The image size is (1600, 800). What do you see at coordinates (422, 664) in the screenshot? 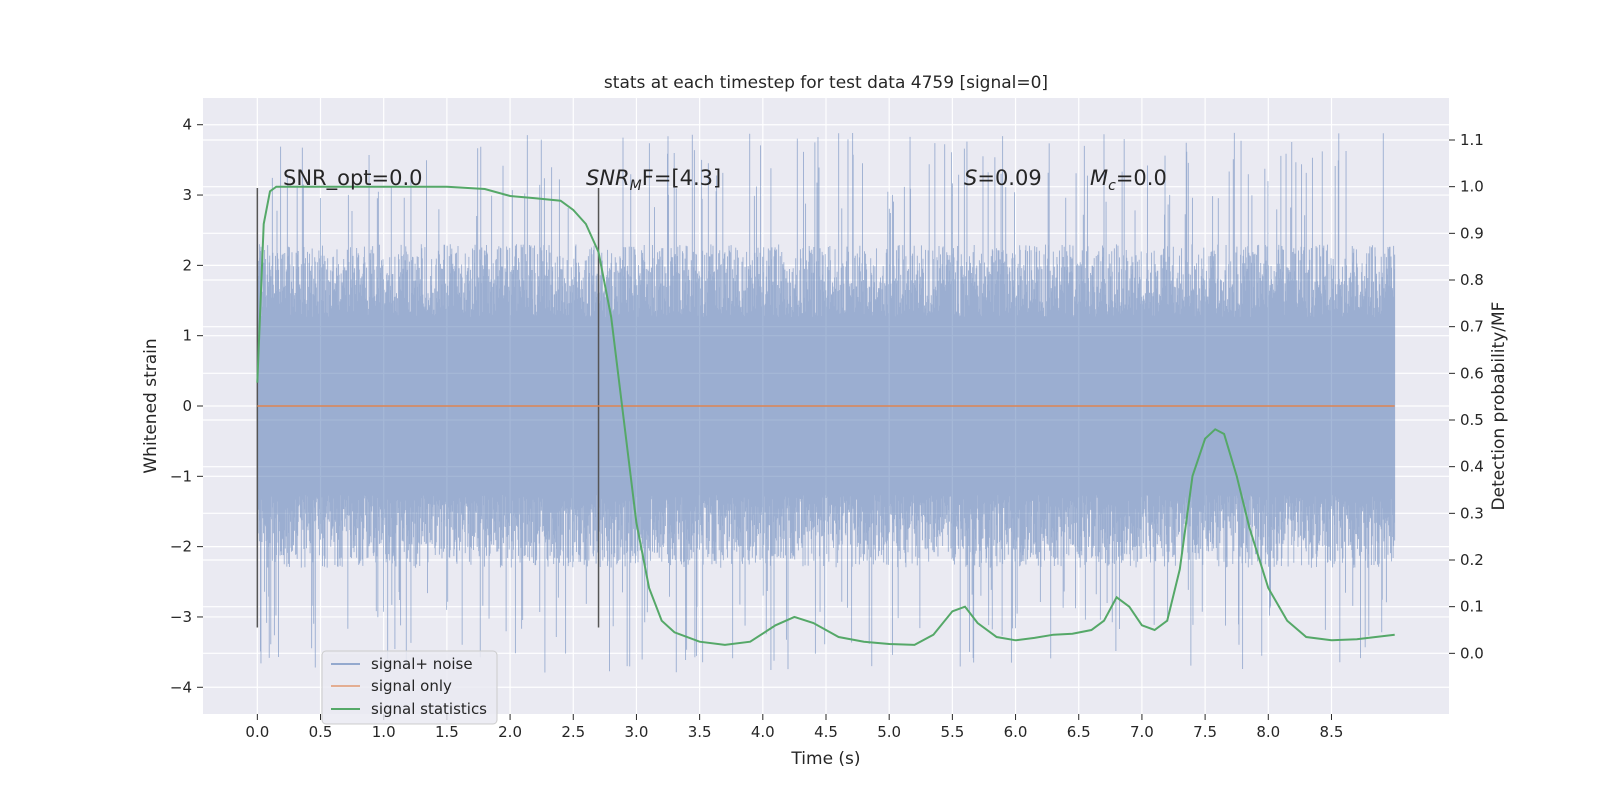
I see `legend-label-signal-noise: signal+ noise` at bounding box center [422, 664].